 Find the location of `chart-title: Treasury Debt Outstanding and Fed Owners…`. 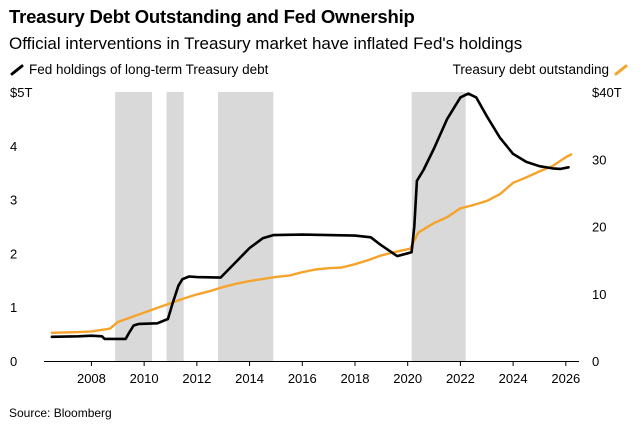

chart-title: Treasury Debt Outstanding and Fed Owners… is located at coordinates (212, 16).